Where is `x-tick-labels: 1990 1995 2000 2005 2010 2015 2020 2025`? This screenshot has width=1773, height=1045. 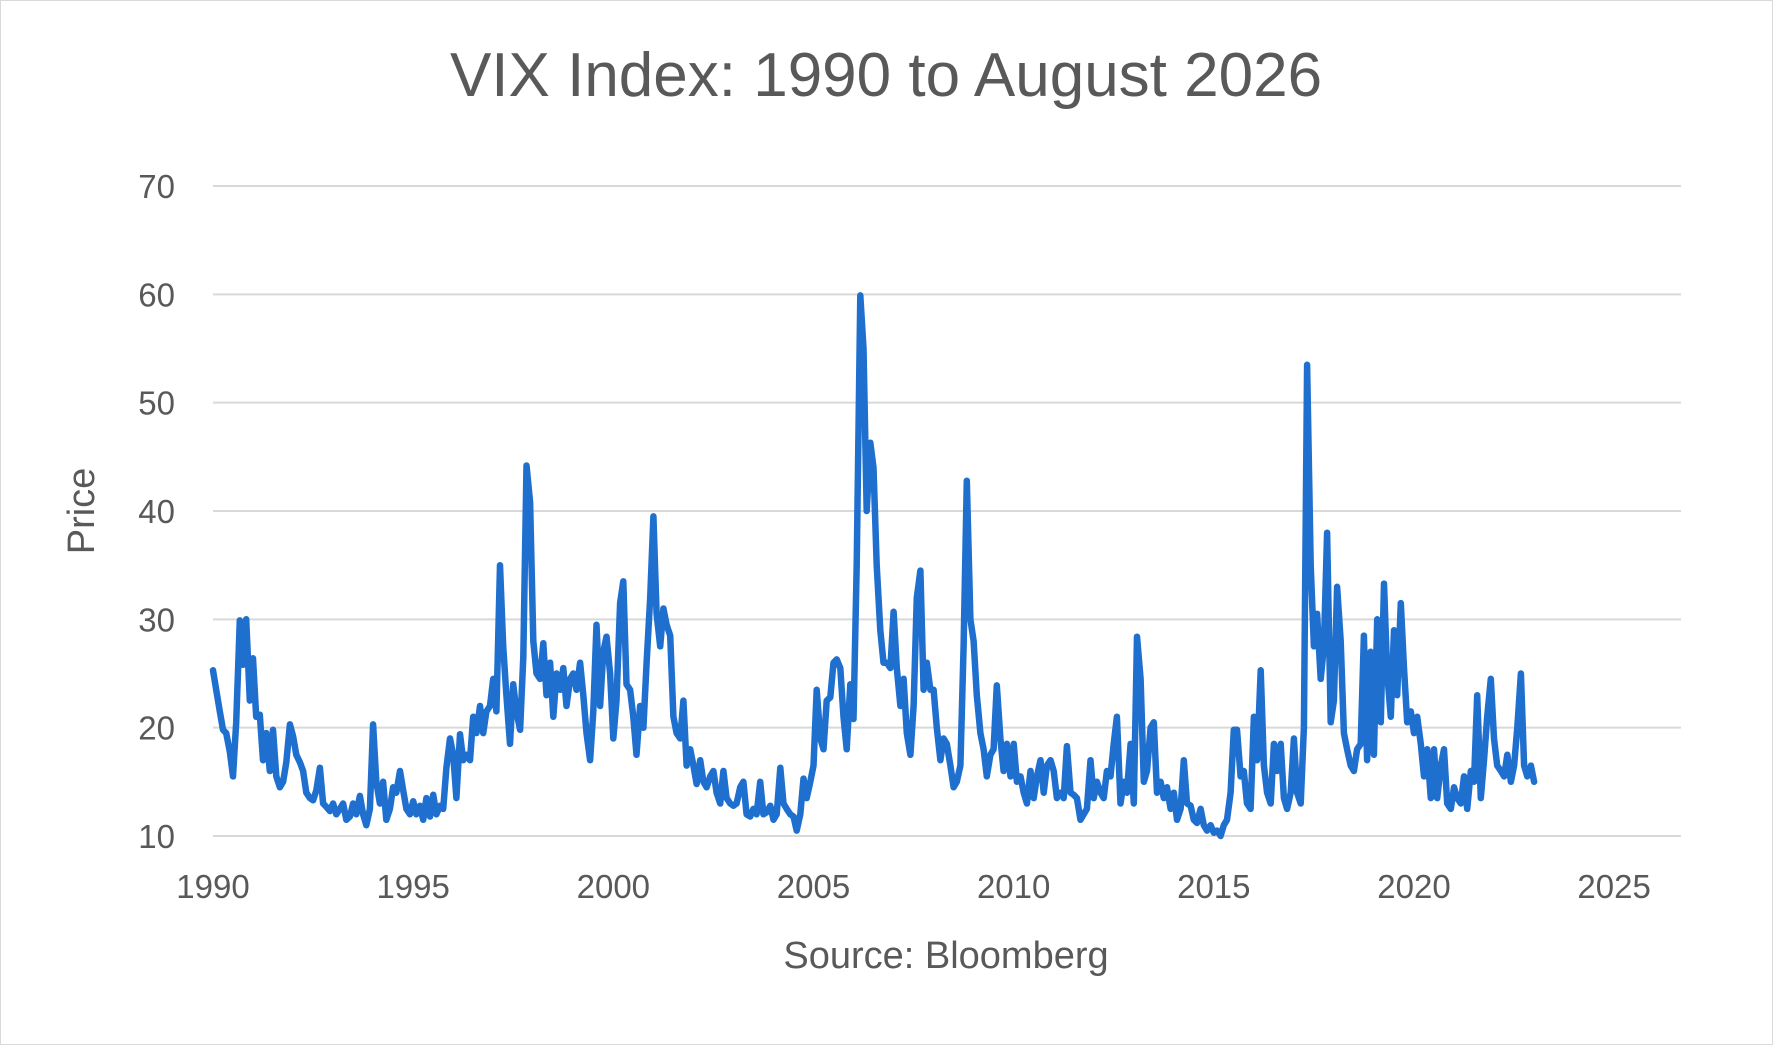
x-tick-labels: 1990 1995 2000 2005 2010 2015 2020 2025 is located at coordinates (913, 886).